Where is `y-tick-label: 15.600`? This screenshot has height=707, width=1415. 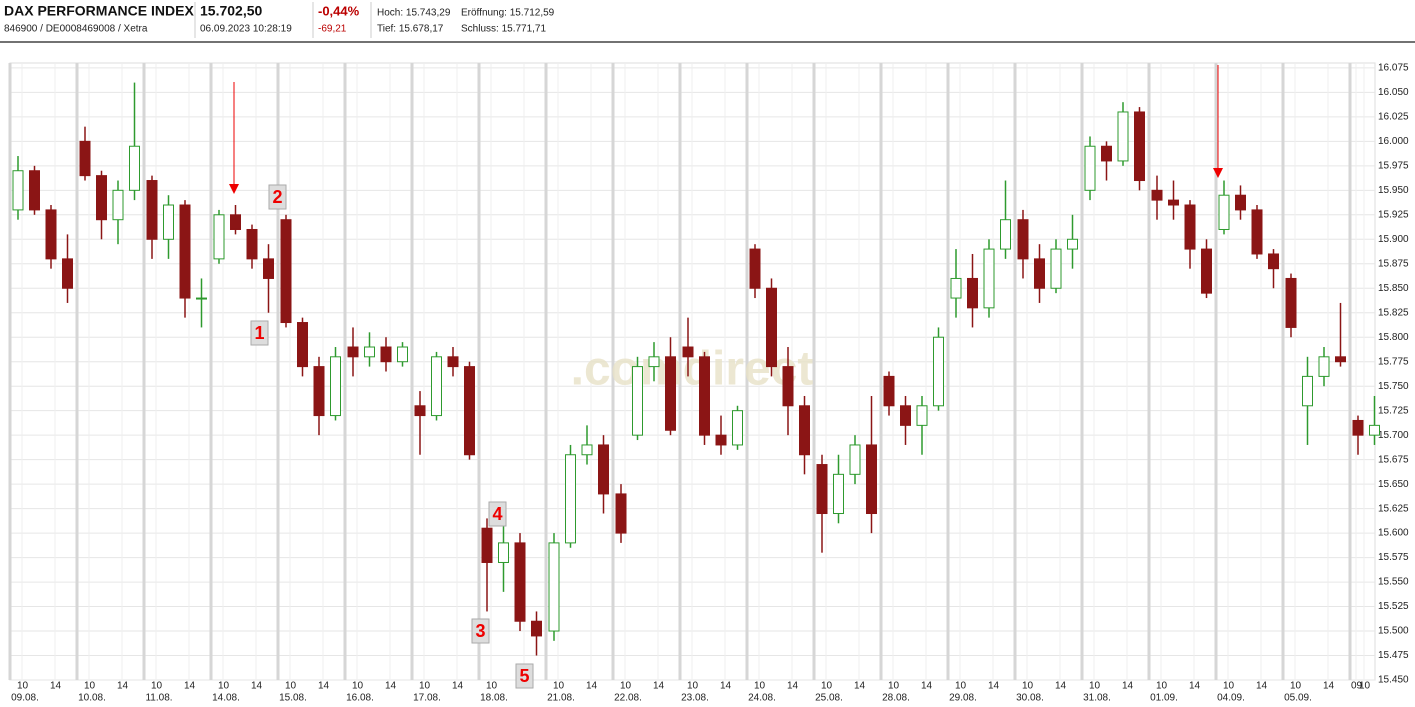 y-tick-label: 15.600 is located at coordinates (1393, 533).